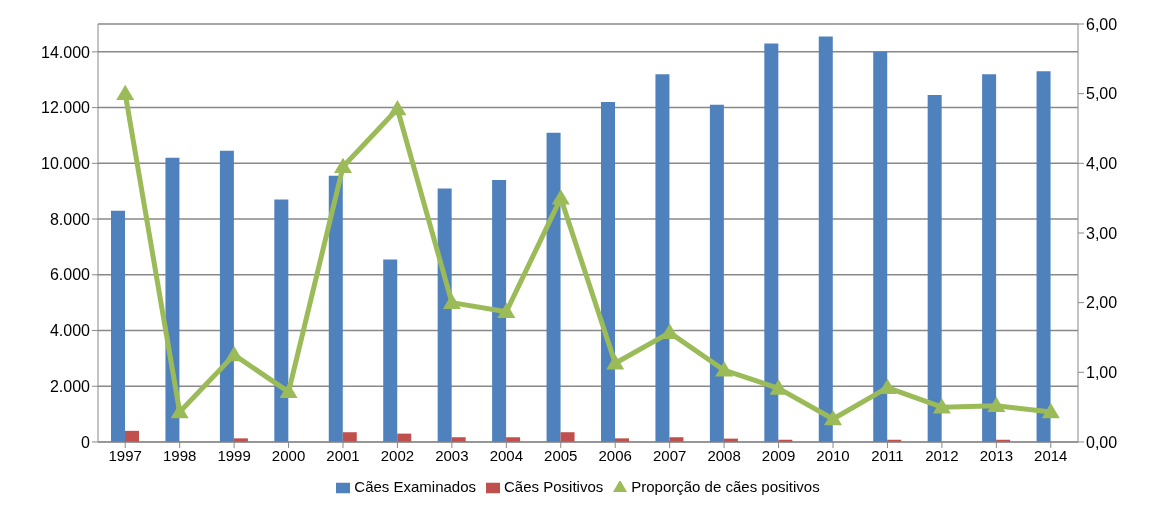 The image size is (1168, 513). What do you see at coordinates (669, 455) in the screenshot?
I see `x-tick-label: 2007` at bounding box center [669, 455].